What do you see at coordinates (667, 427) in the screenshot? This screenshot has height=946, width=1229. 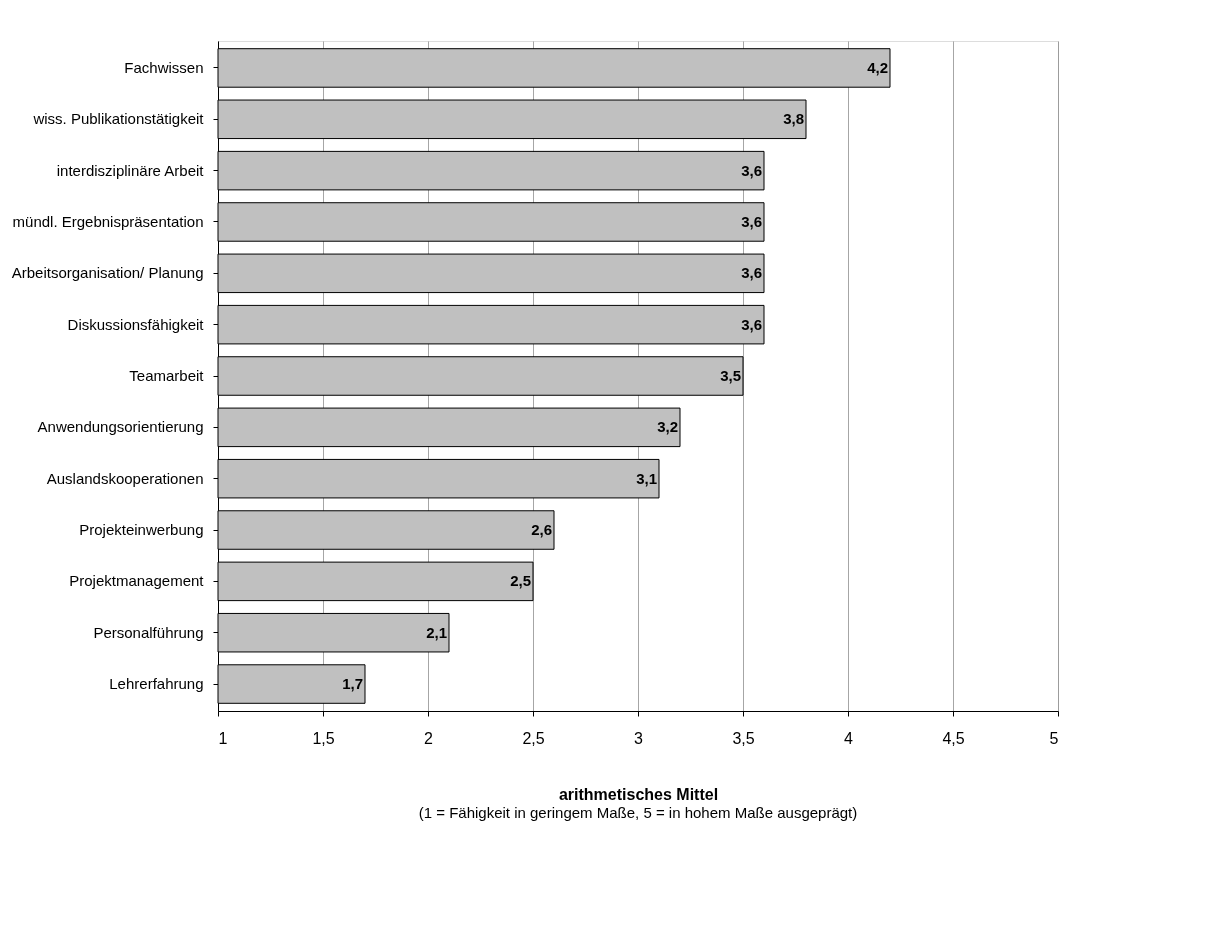 I see `data-label: 3,2` at bounding box center [667, 427].